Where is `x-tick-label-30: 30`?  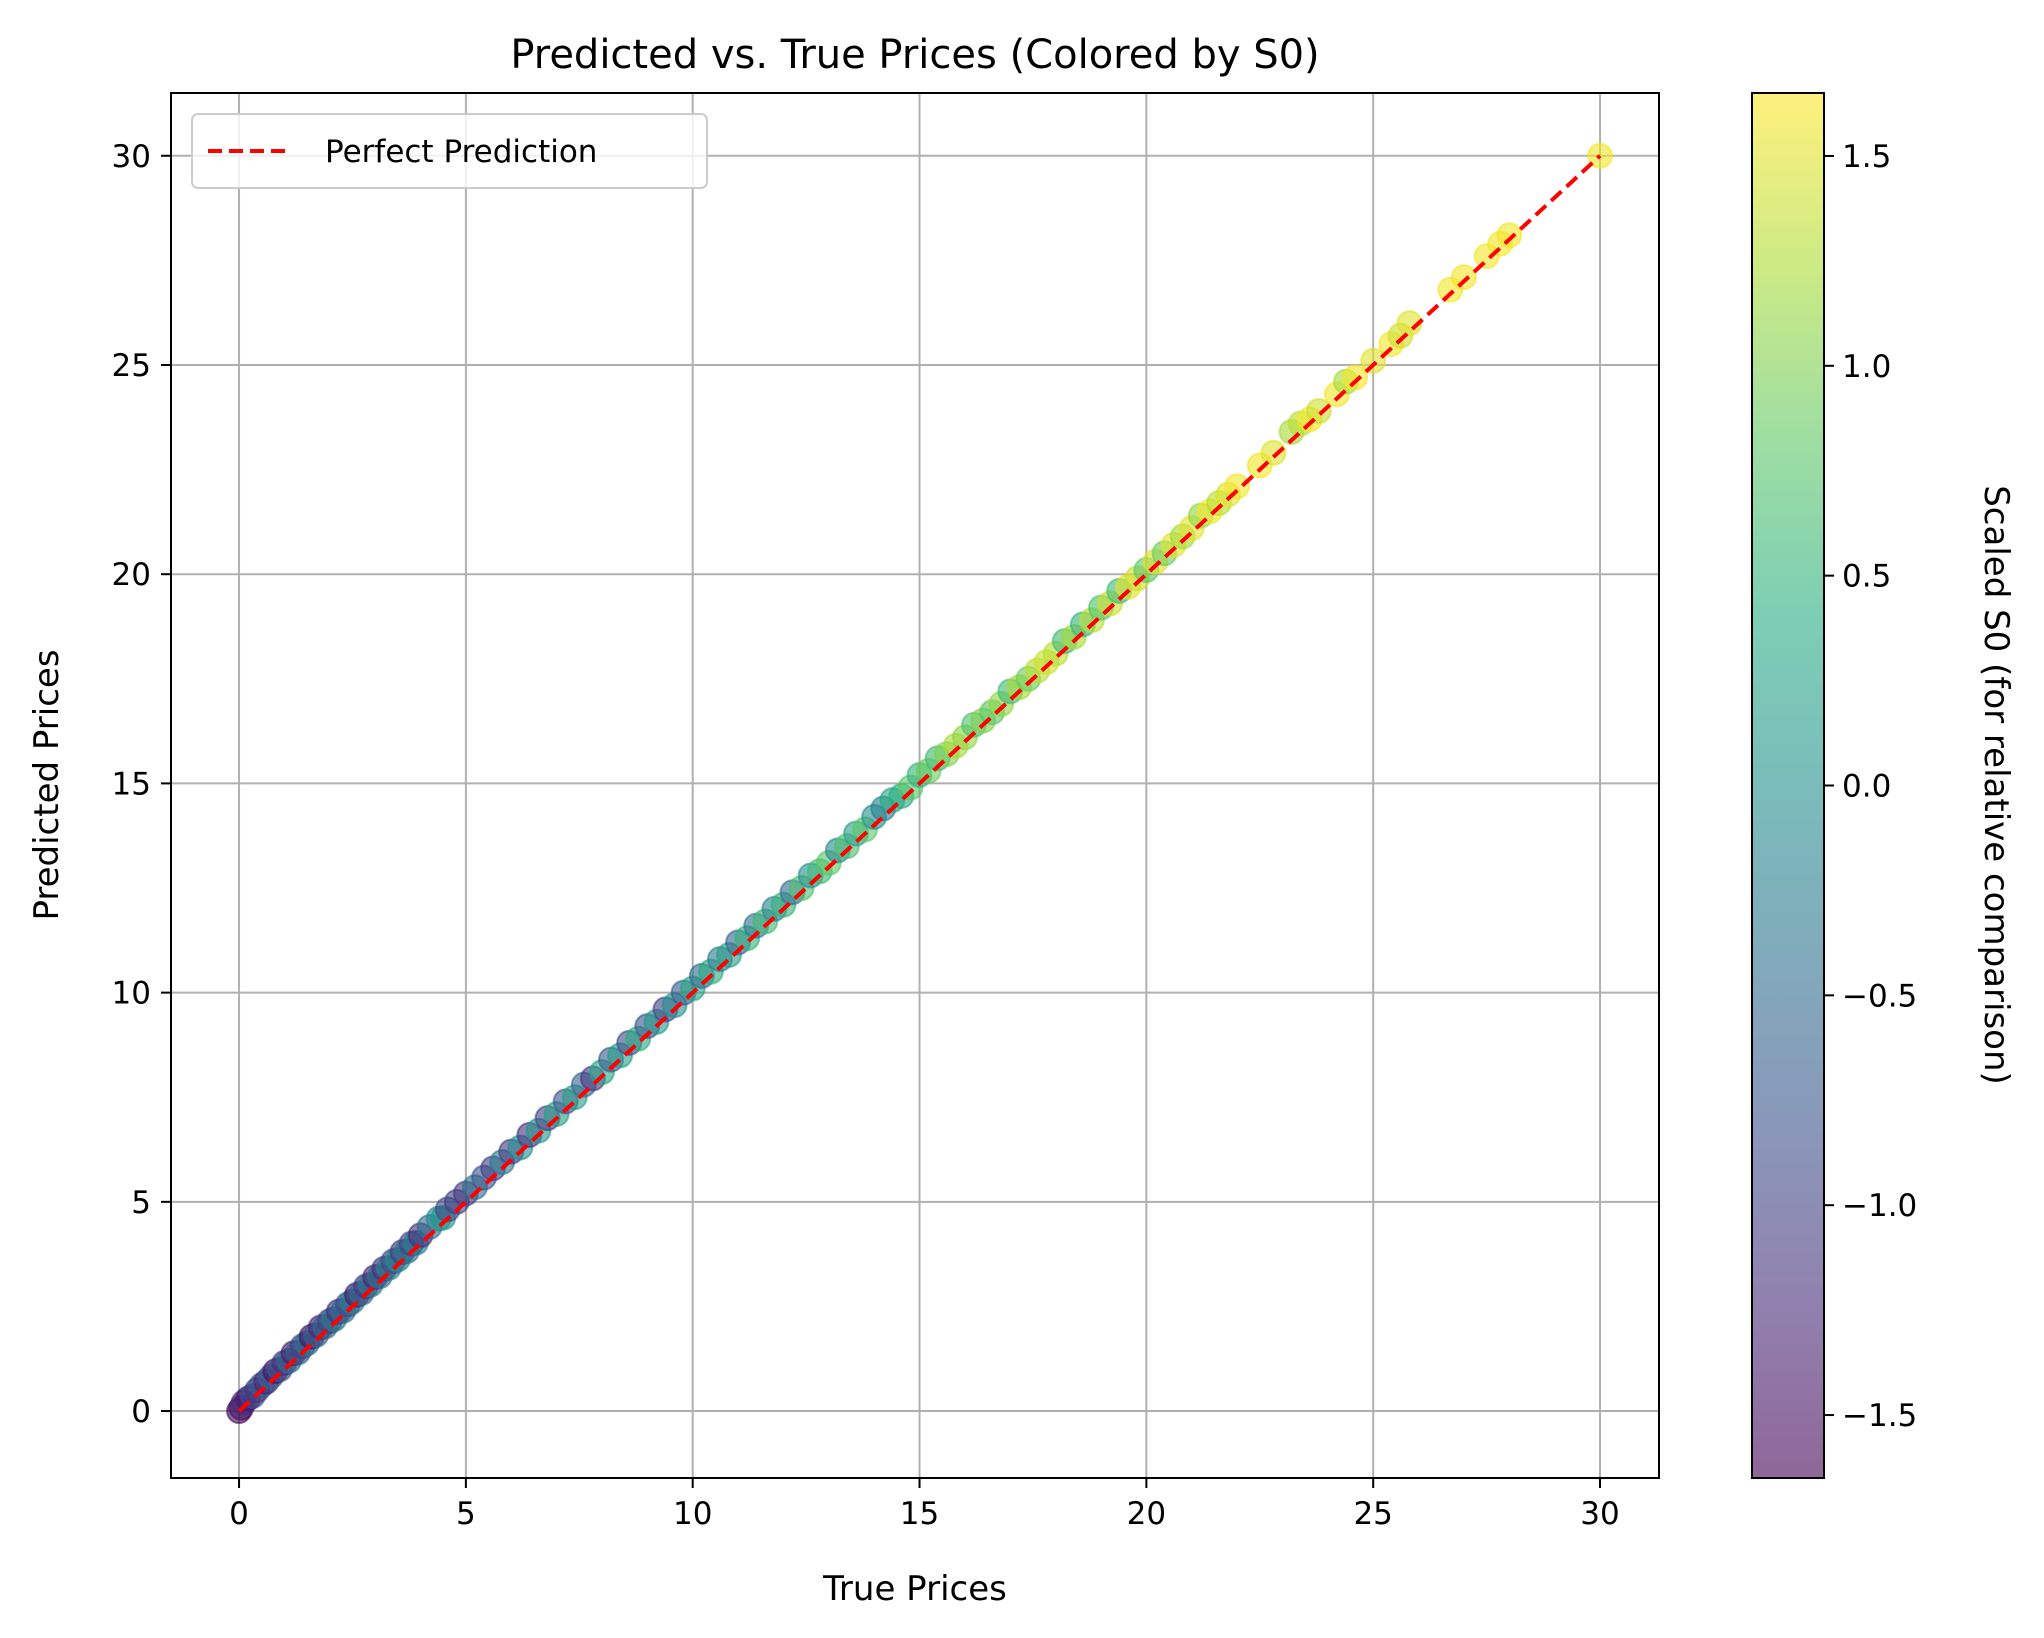 x-tick-label-30: 30 is located at coordinates (1599, 1514).